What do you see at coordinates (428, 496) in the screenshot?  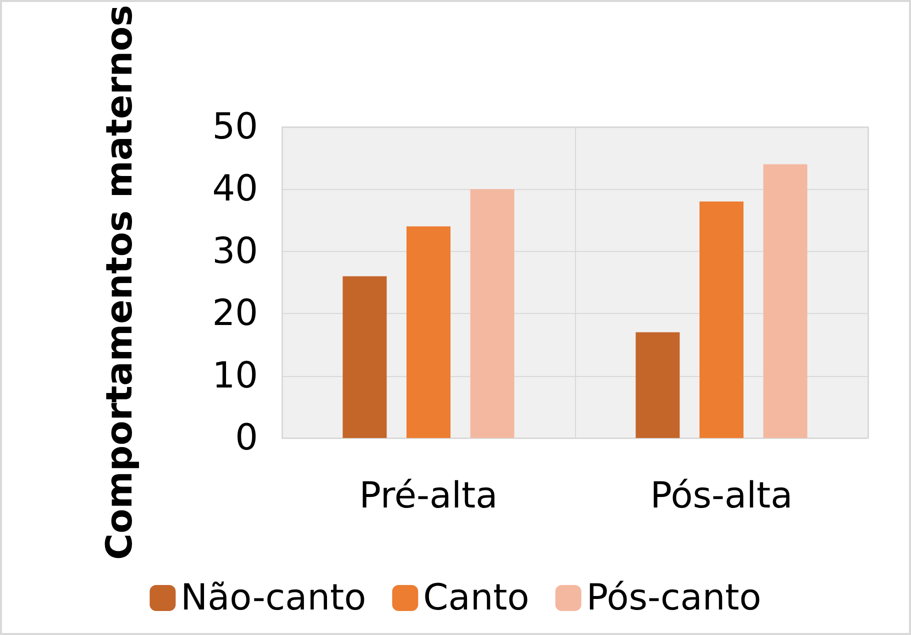 I see `x-tick-label: Pré-alta` at bounding box center [428, 496].